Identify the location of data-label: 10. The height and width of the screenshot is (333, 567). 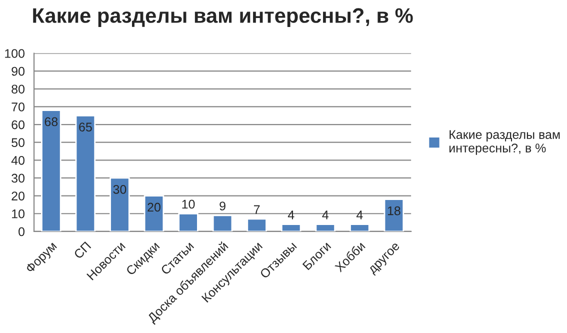
(188, 204).